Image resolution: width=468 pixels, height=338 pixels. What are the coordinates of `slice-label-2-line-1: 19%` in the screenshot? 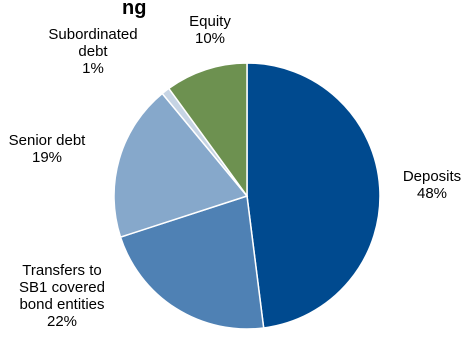 It's located at (47, 157).